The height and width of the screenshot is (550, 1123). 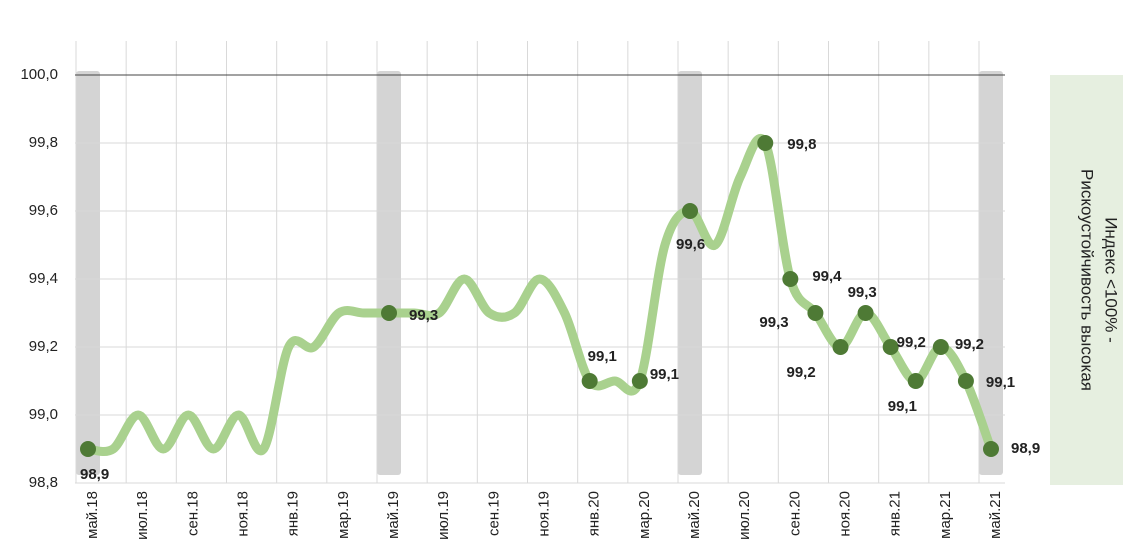 I want to click on x-tick-label: ноя.18, so click(x=242, y=514).